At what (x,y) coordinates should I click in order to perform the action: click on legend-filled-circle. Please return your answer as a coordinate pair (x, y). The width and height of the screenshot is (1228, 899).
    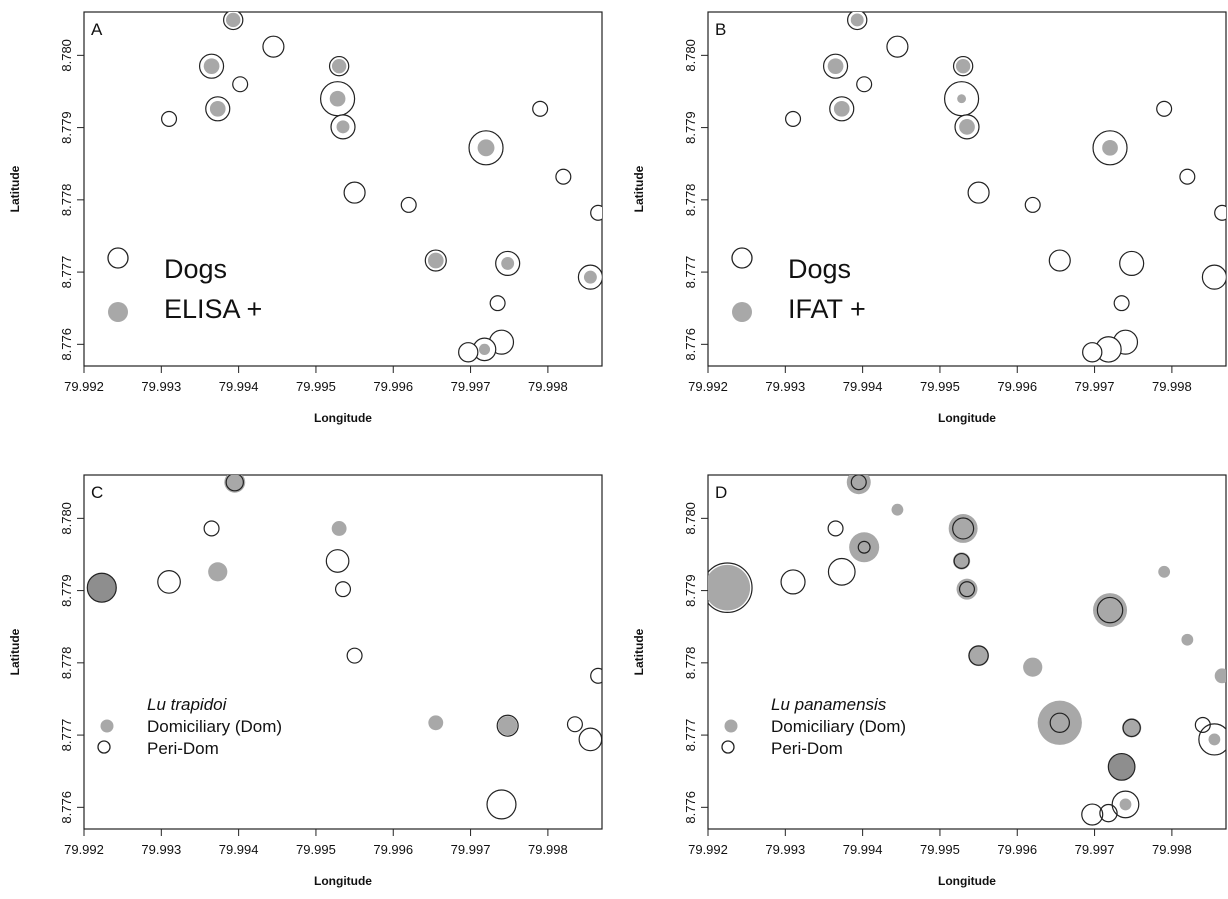
    Looking at the image, I should click on (118, 312).